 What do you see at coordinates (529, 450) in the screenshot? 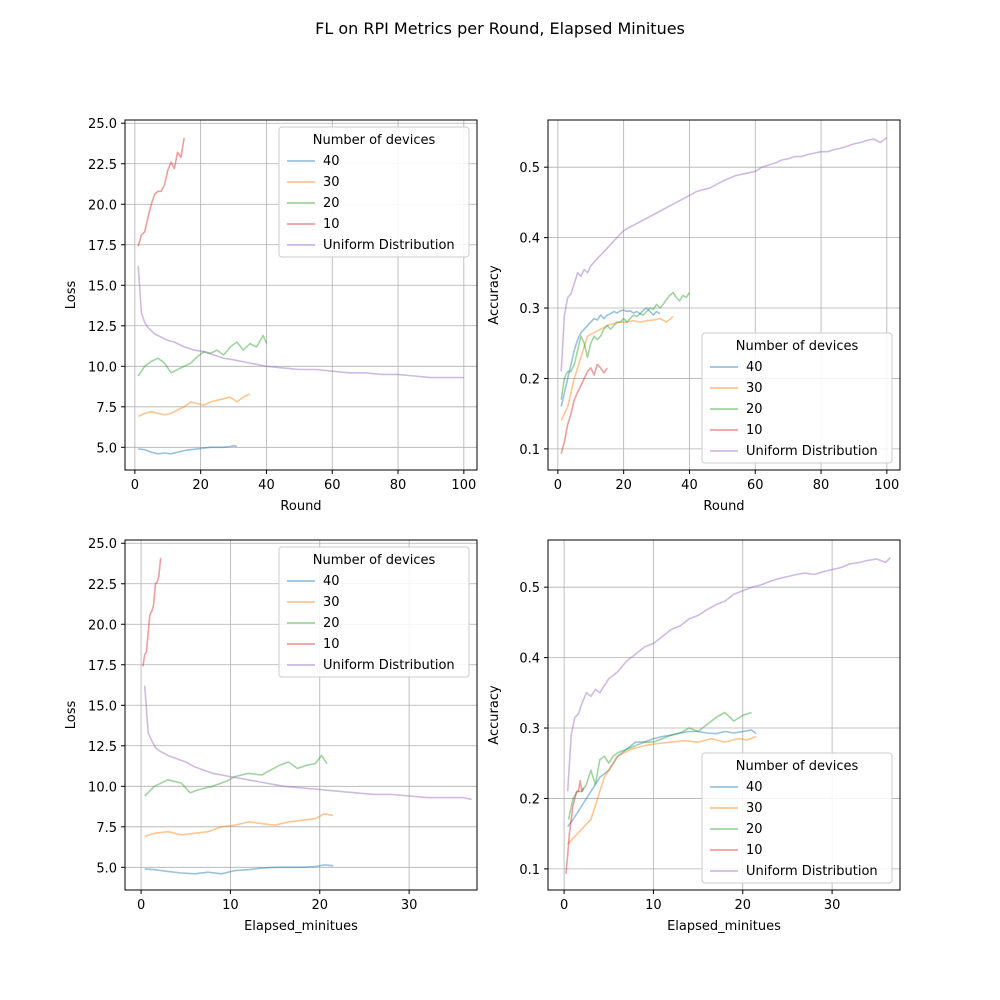
I see `y-tick-label: 0.1` at bounding box center [529, 450].